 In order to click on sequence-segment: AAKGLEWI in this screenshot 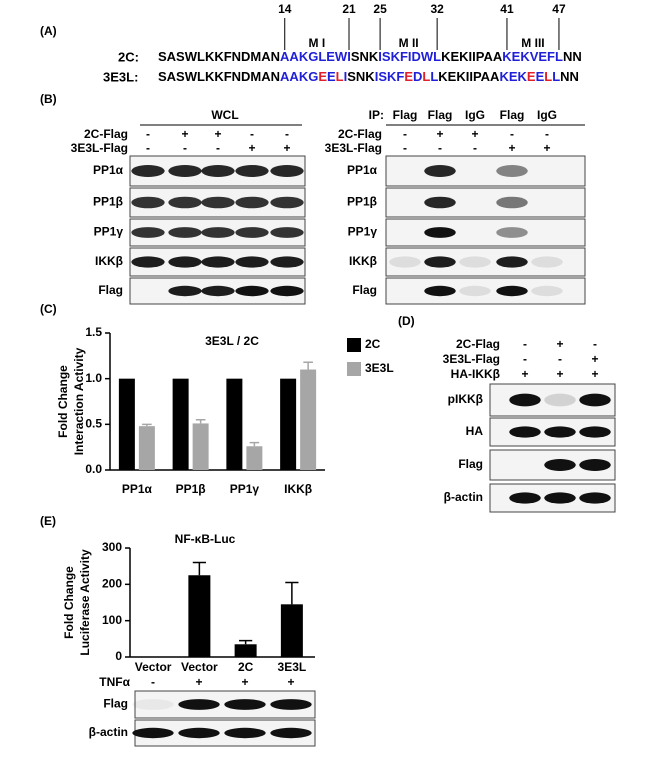, I will do `click(315, 56)`.